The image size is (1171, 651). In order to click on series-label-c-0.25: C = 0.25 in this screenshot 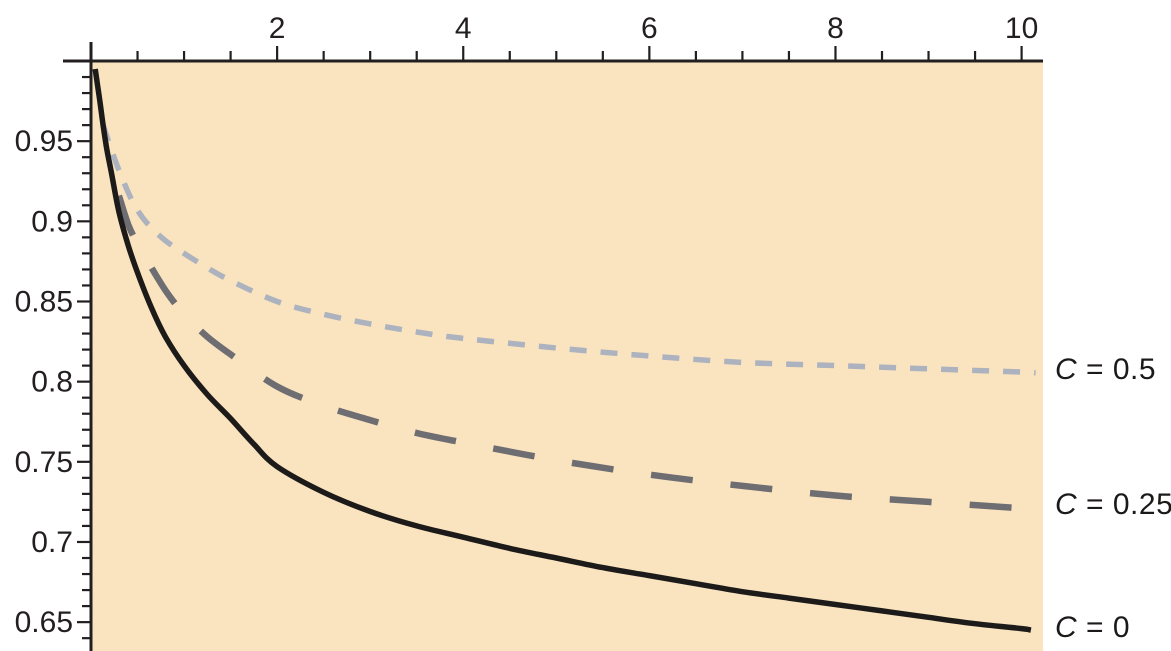, I will do `click(1113, 505)`.